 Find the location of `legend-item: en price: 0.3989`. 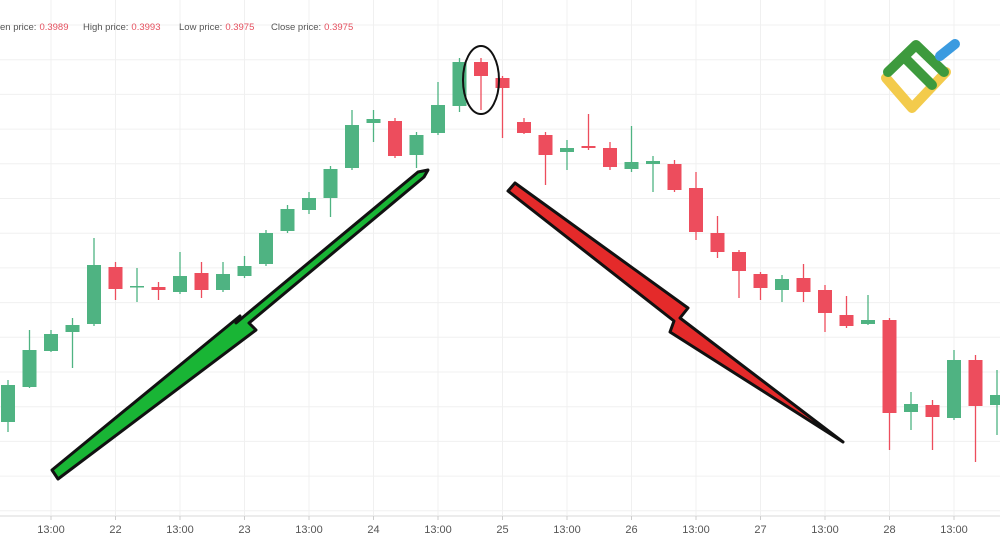

legend-item: en price: 0.3989 is located at coordinates (34, 27).